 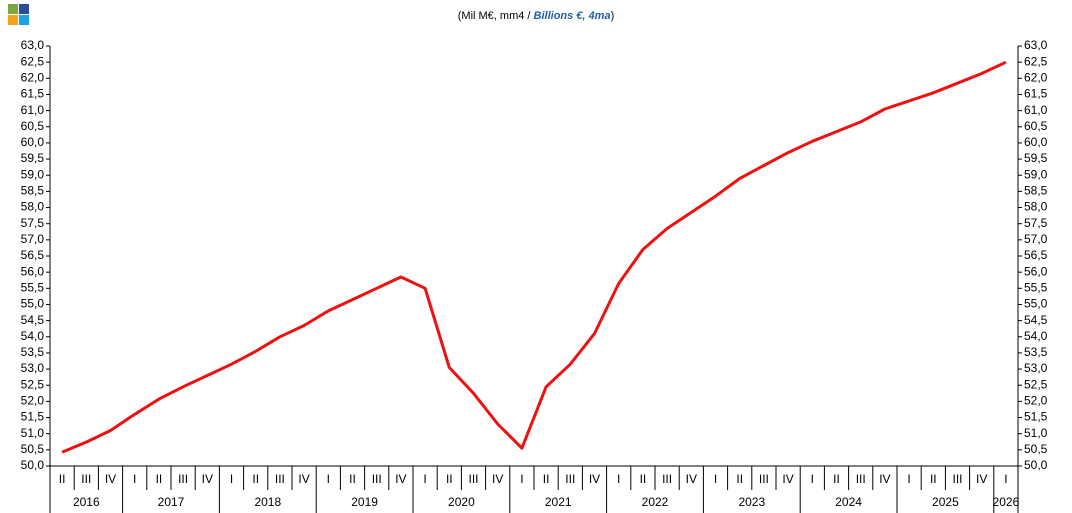 What do you see at coordinates (33, 191) in the screenshot?
I see `y-tick-label: 58,5` at bounding box center [33, 191].